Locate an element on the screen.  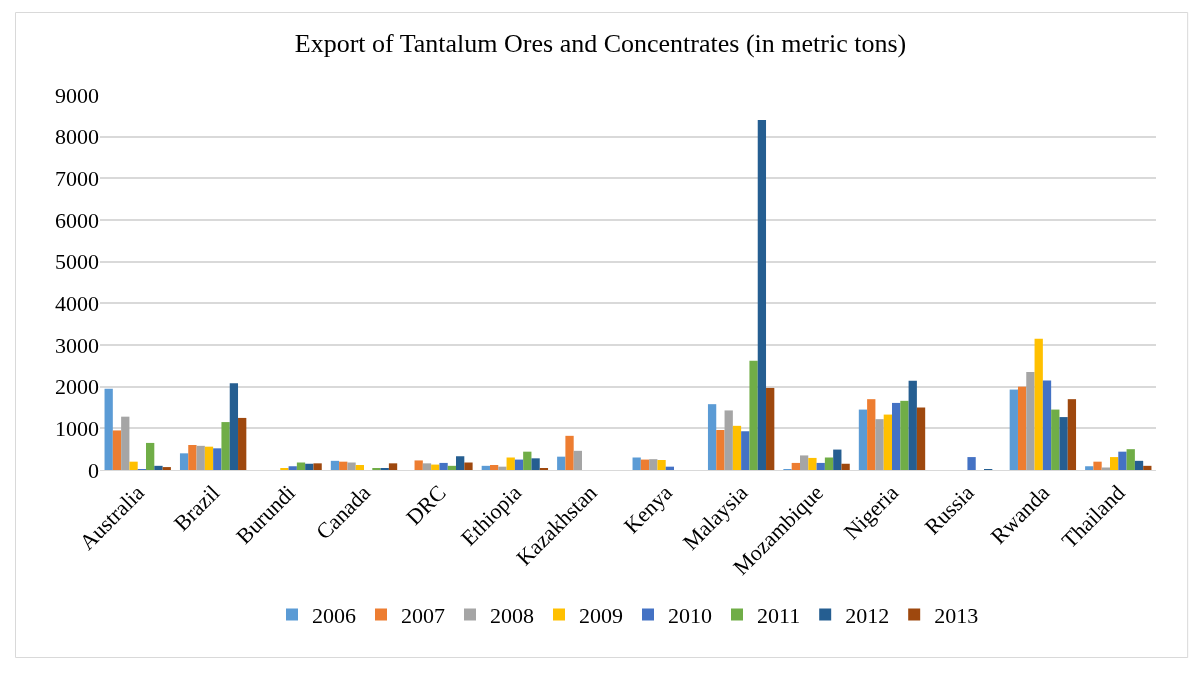
legend-label: 2010 is located at coordinates (690, 616).